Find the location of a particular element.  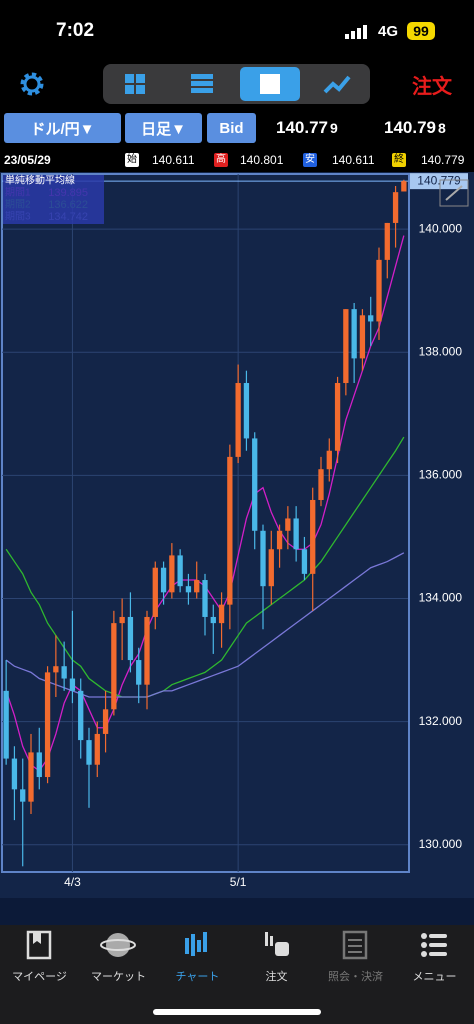

x-tick-label: 4/3 is located at coordinates (72, 882).